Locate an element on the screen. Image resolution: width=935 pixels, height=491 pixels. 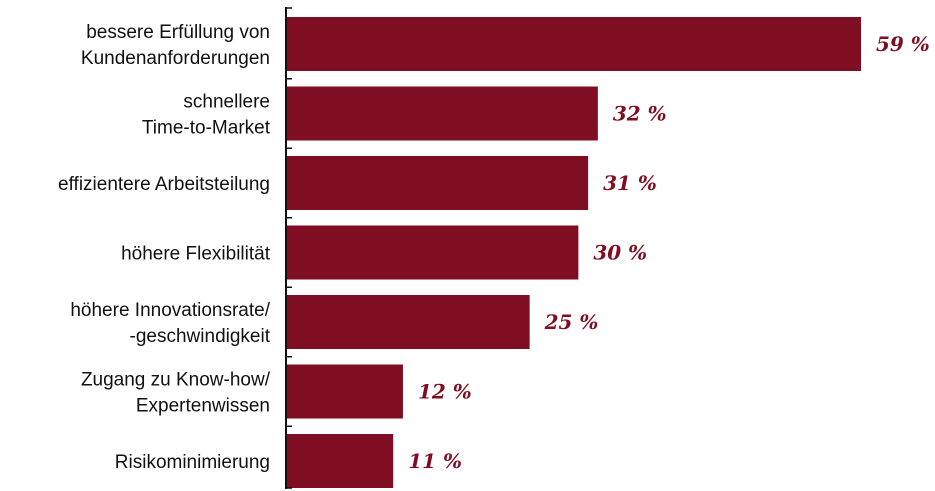
category-label-line: höhere Flexibilität is located at coordinates (196, 254).